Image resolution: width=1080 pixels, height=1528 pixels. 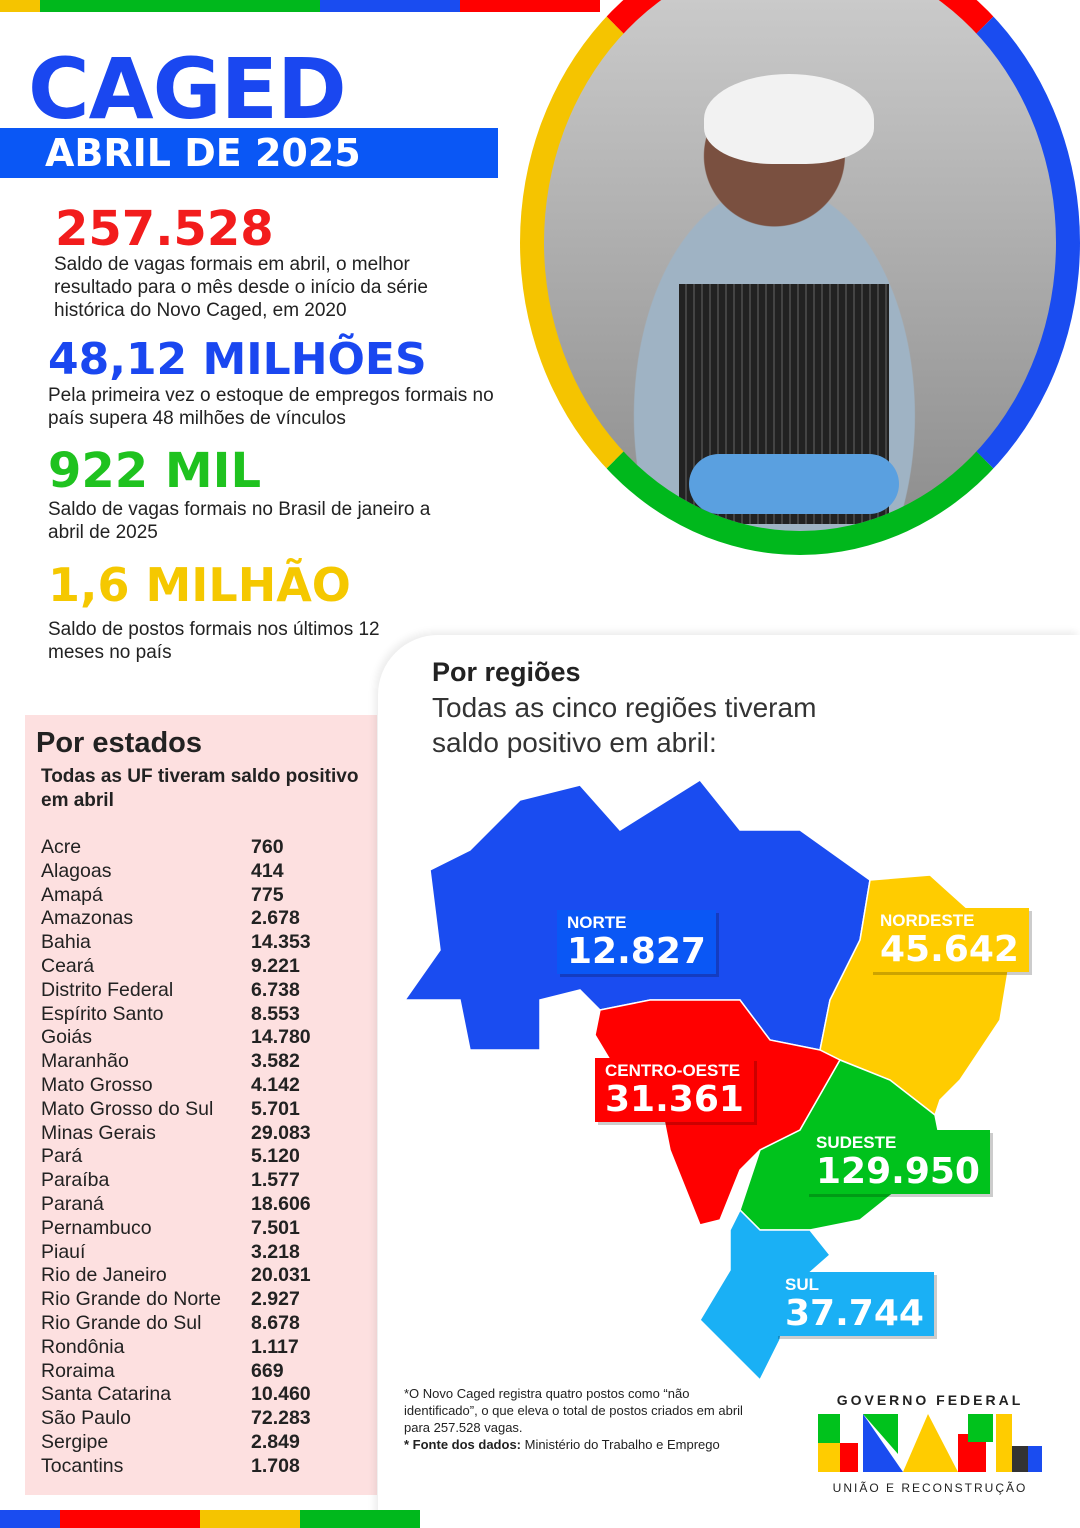 What do you see at coordinates (206, 1372) in the screenshot?
I see `state-row: Roraima 669` at bounding box center [206, 1372].